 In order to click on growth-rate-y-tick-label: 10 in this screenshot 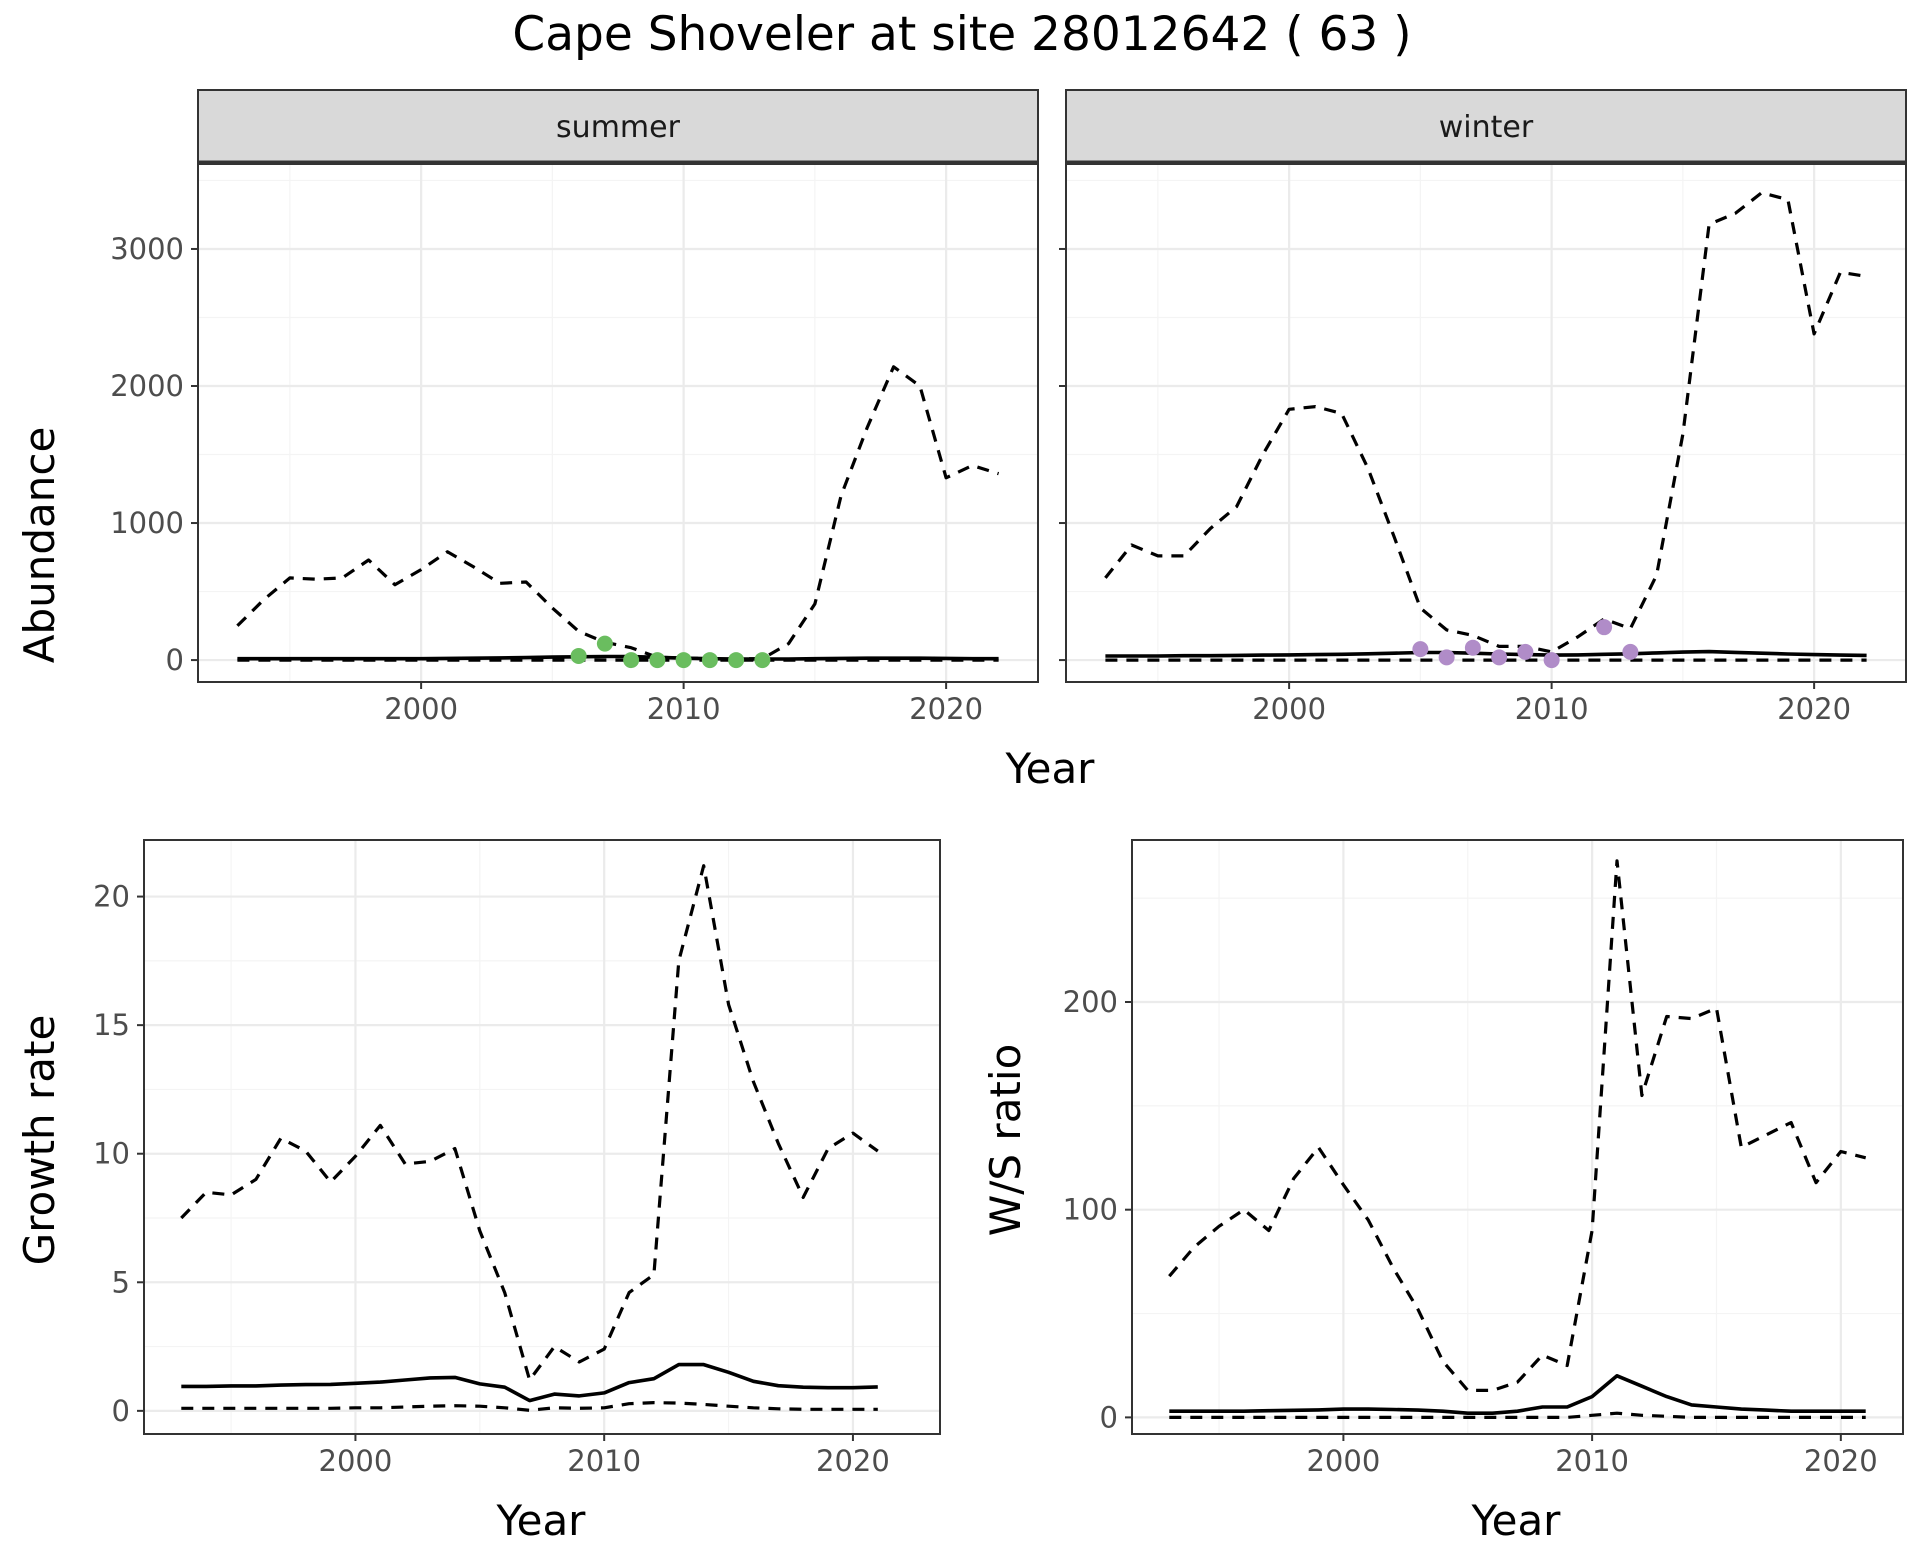, I will do `click(111, 1154)`.